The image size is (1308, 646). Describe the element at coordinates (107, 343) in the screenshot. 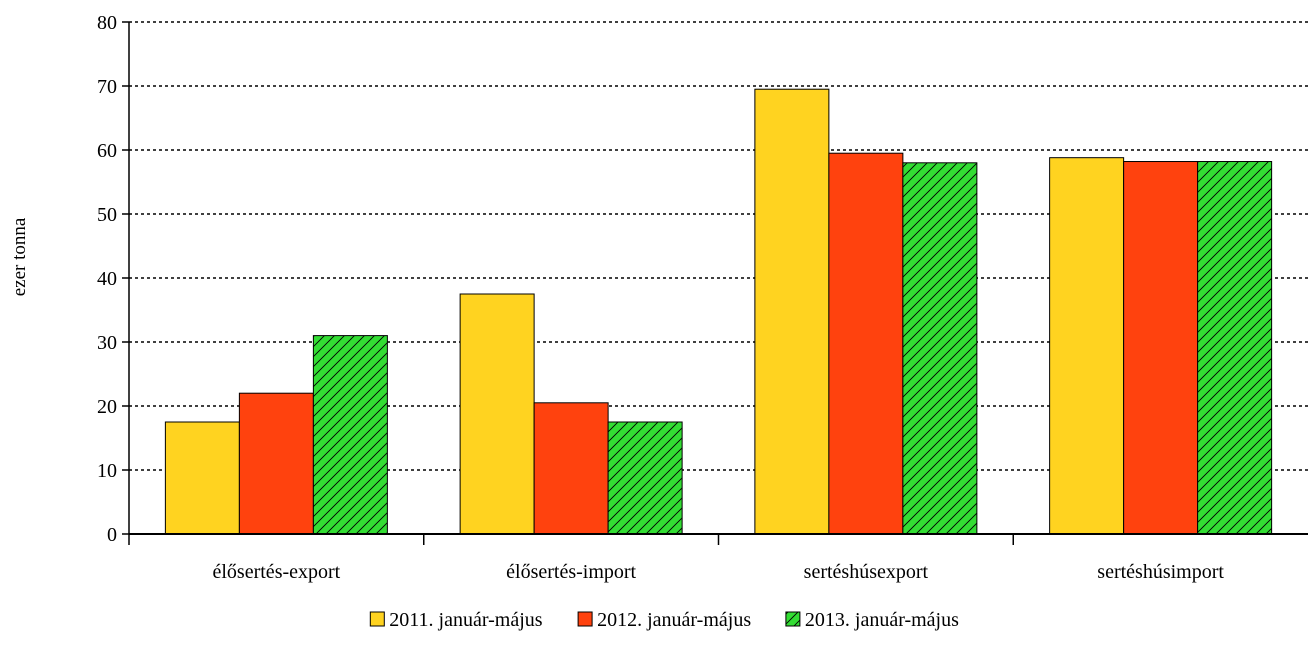

I see `y-tick-label: 30` at that location.